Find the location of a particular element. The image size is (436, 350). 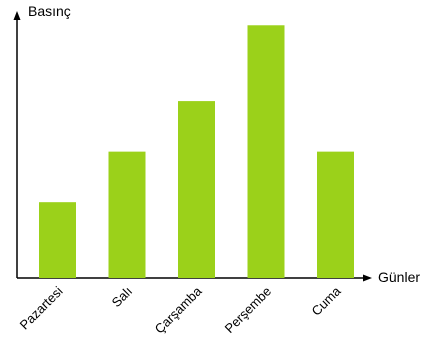

x-axis-arrow-icon is located at coordinates (367, 278).